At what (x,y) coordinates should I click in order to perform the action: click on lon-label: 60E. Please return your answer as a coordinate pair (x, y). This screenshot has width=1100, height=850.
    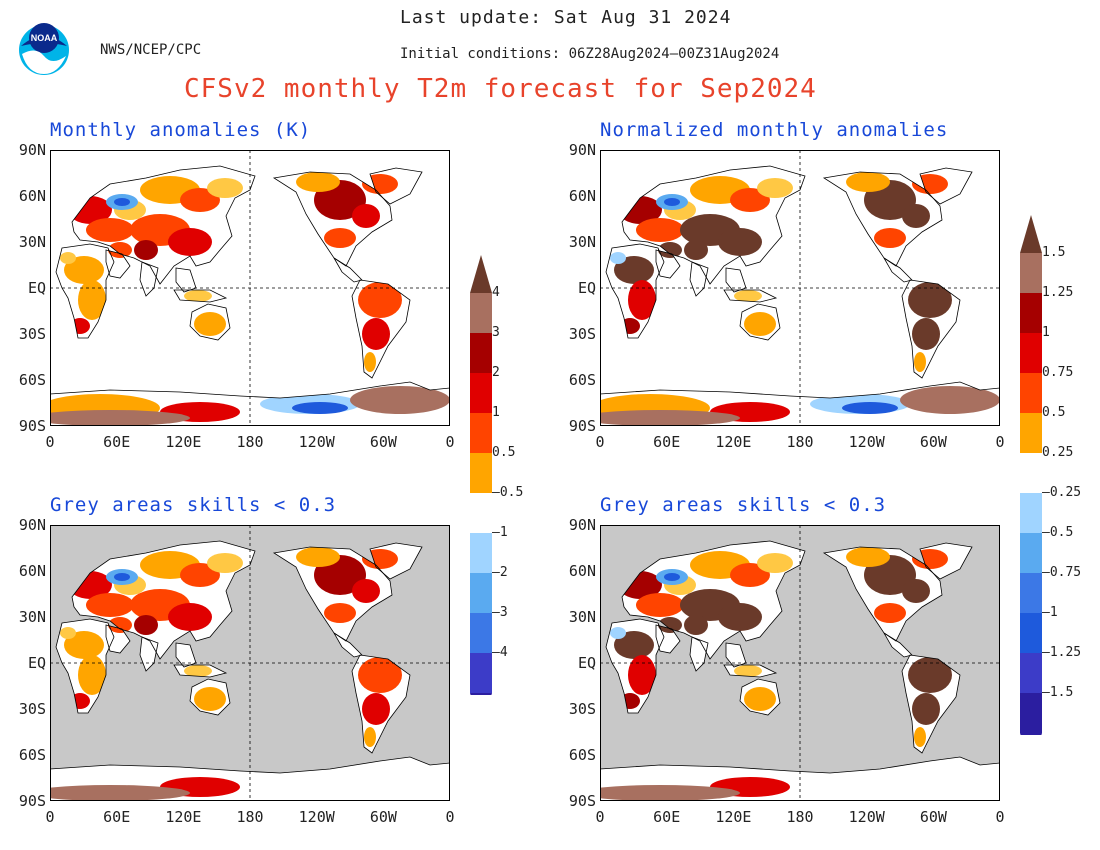
    Looking at the image, I should click on (117, 817).